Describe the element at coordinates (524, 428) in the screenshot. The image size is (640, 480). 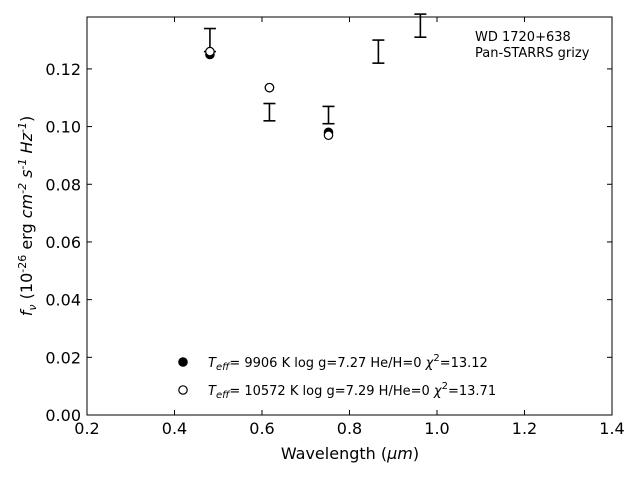
I see `x-tick-label: 1.2` at that location.